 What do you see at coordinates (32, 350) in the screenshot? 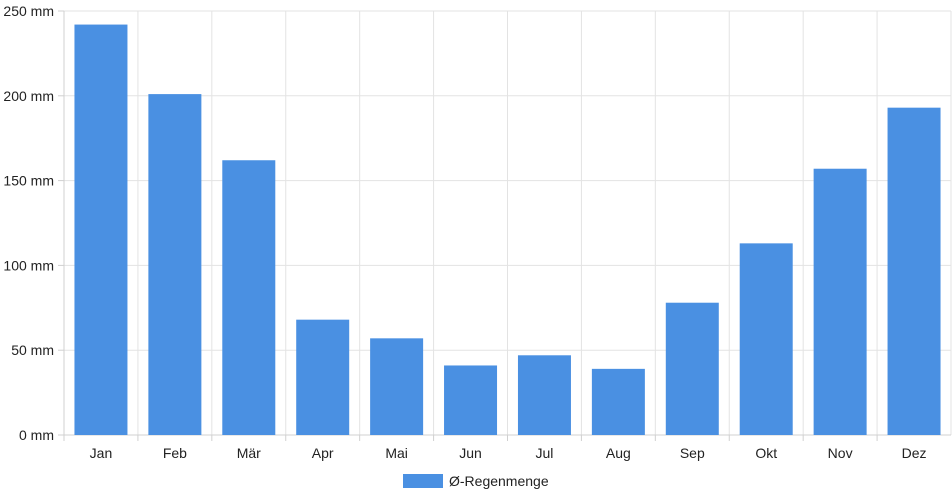
I see `y-tick-label: 50 mm` at bounding box center [32, 350].